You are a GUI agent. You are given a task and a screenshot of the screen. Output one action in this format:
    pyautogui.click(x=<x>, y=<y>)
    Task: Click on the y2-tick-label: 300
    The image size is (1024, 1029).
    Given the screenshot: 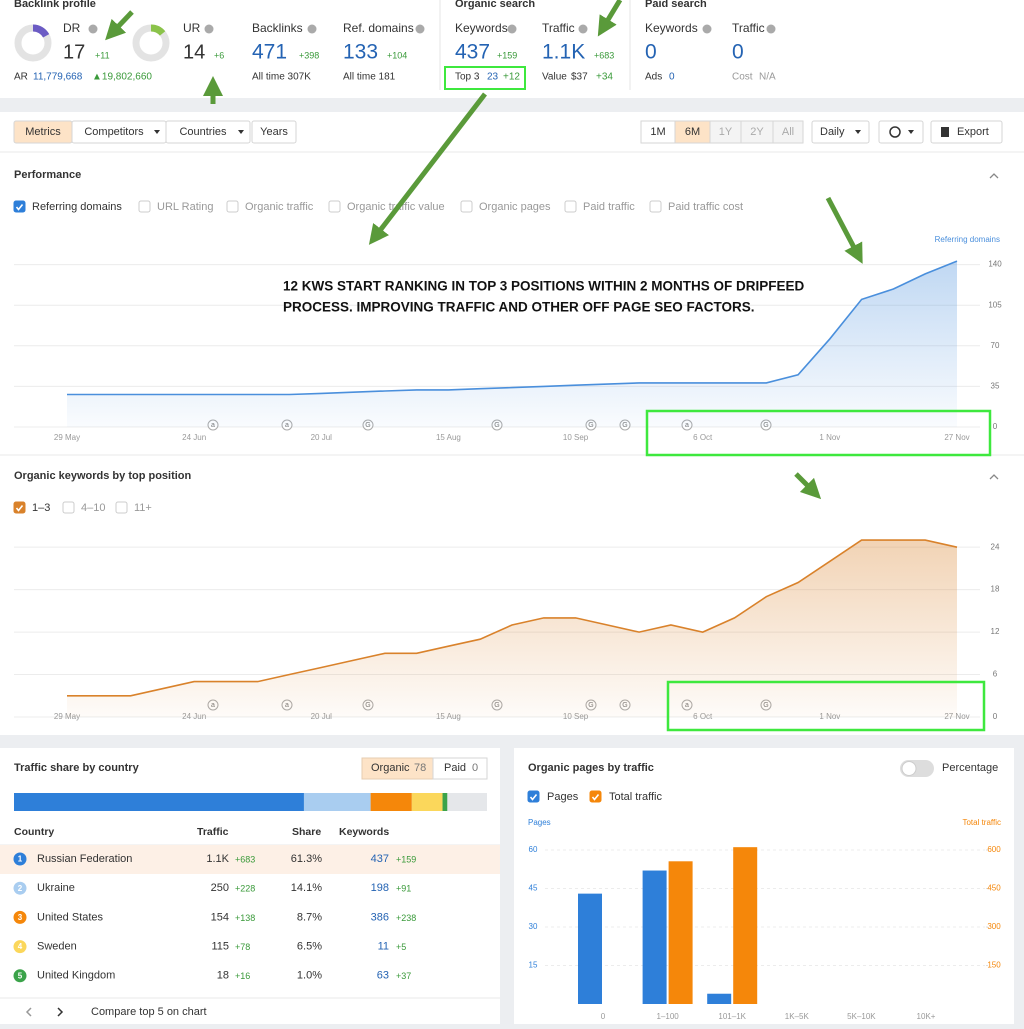 What is the action you would take?
    pyautogui.click(x=994, y=926)
    